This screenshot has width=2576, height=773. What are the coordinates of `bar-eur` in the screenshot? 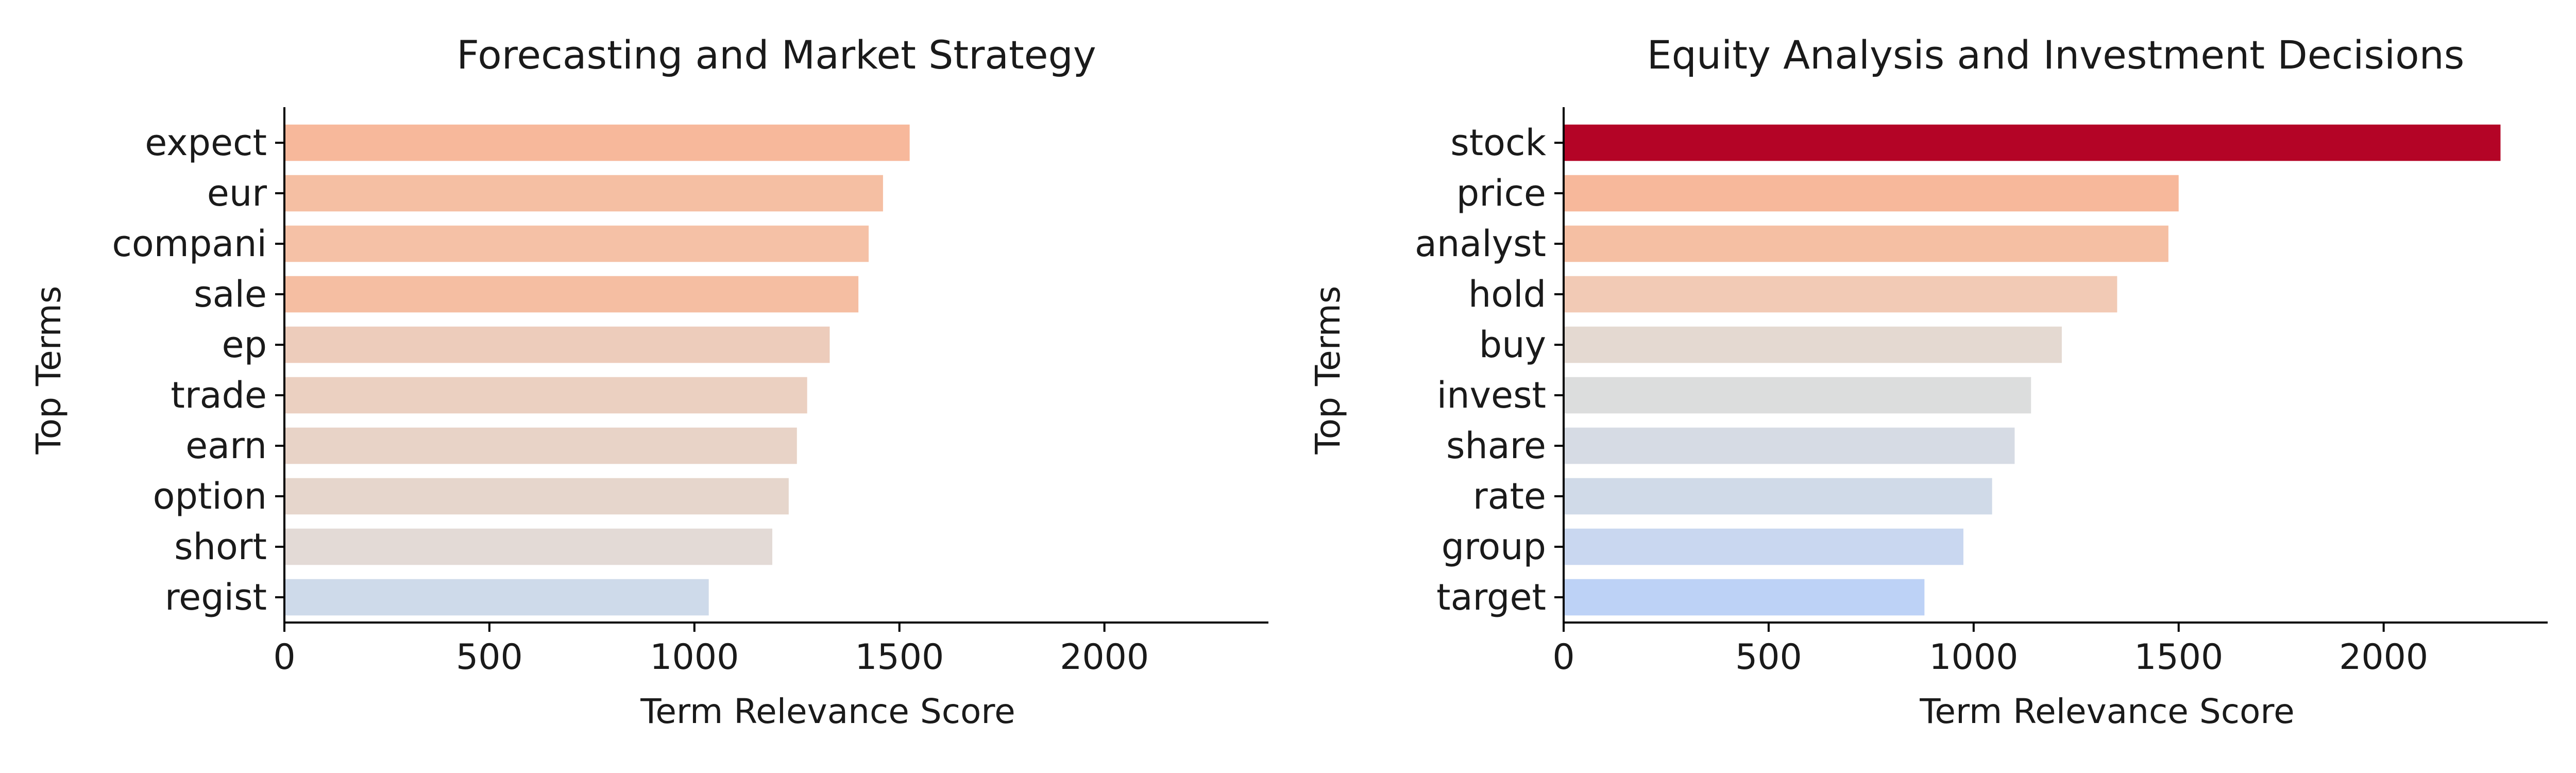 It's located at (583, 193).